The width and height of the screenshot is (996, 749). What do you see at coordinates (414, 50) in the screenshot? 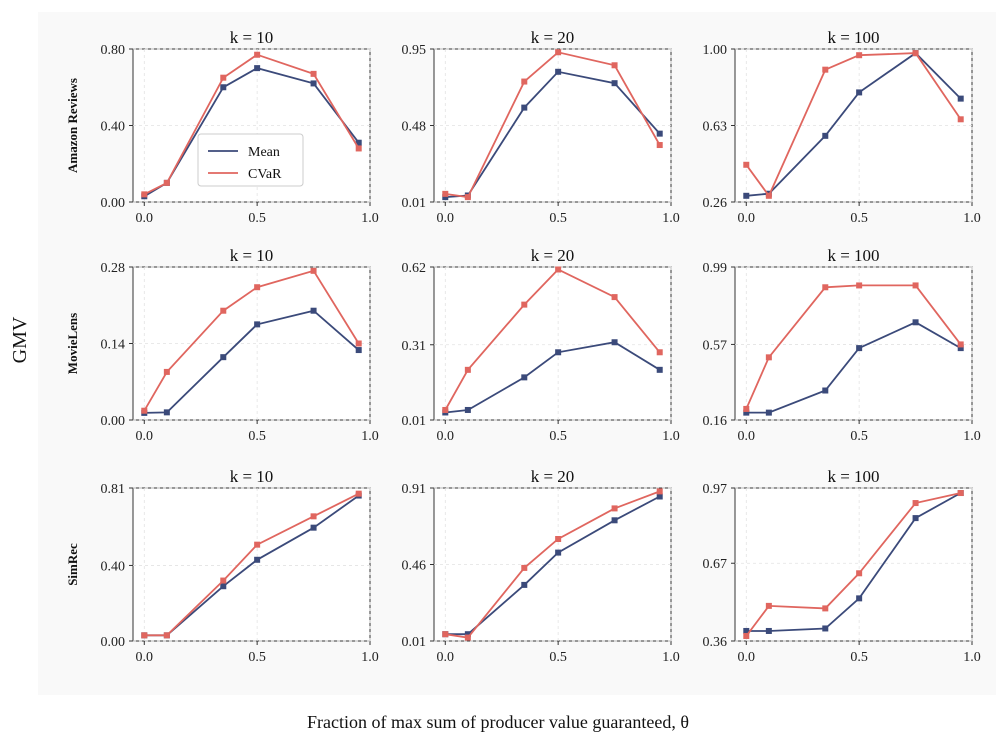
I see `y-tick-label: 0.95` at bounding box center [414, 50].